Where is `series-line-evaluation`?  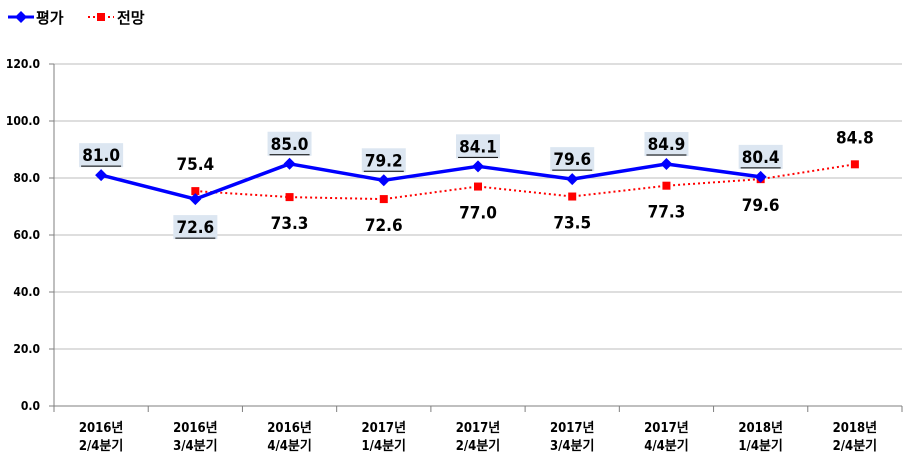 series-line-evaluation is located at coordinates (430, 181).